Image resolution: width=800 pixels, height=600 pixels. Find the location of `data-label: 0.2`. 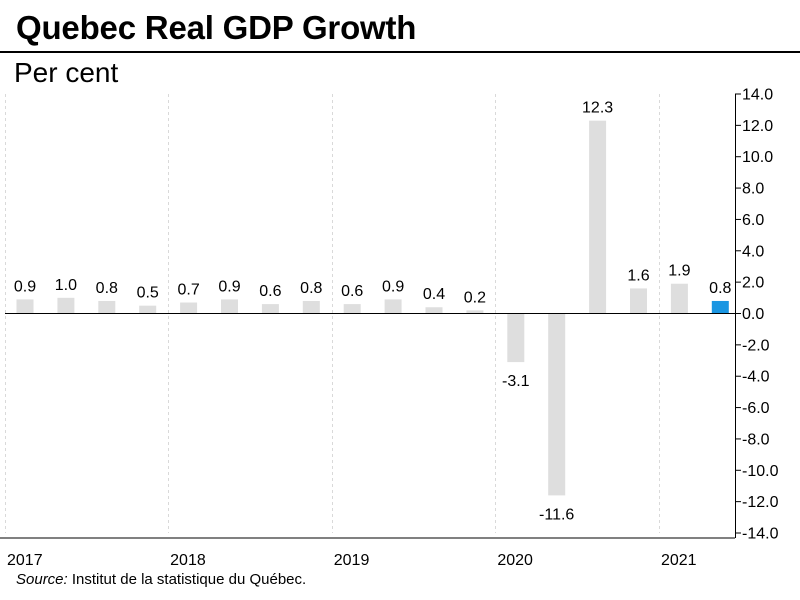

data-label: 0.2 is located at coordinates (475, 297).